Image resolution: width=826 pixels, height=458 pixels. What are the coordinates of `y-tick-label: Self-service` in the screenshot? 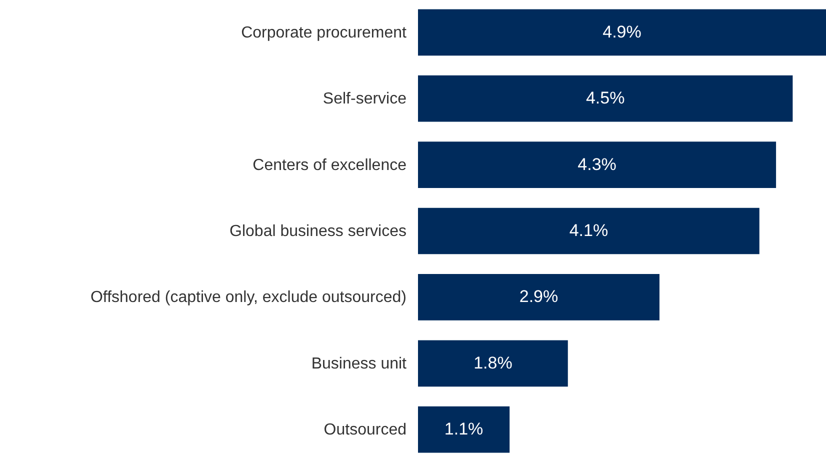 It's located at (364, 99).